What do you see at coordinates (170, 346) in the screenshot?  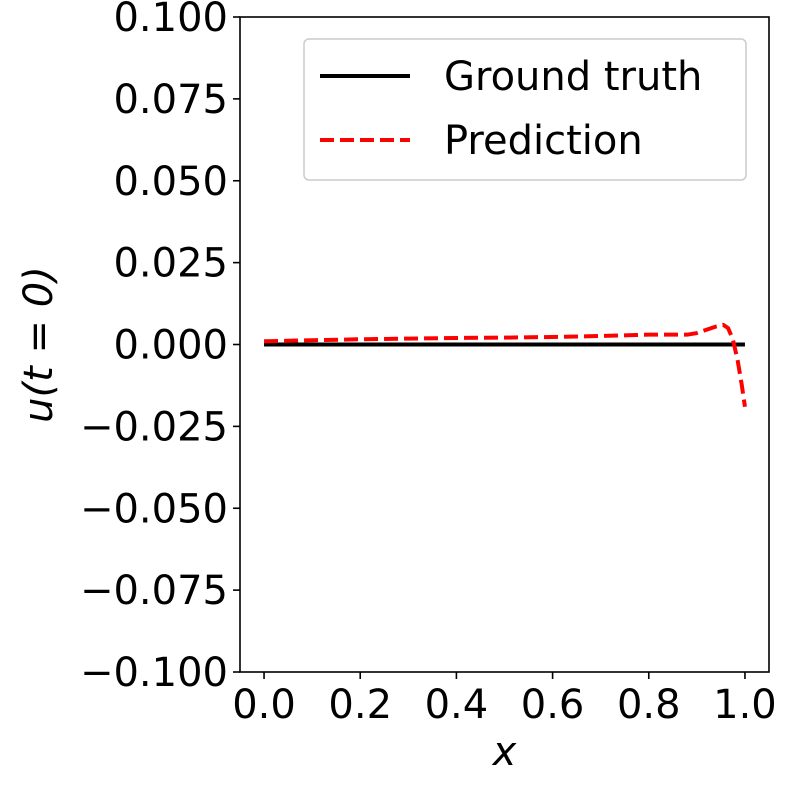 I see `y-tick-label: 0.000` at bounding box center [170, 346].